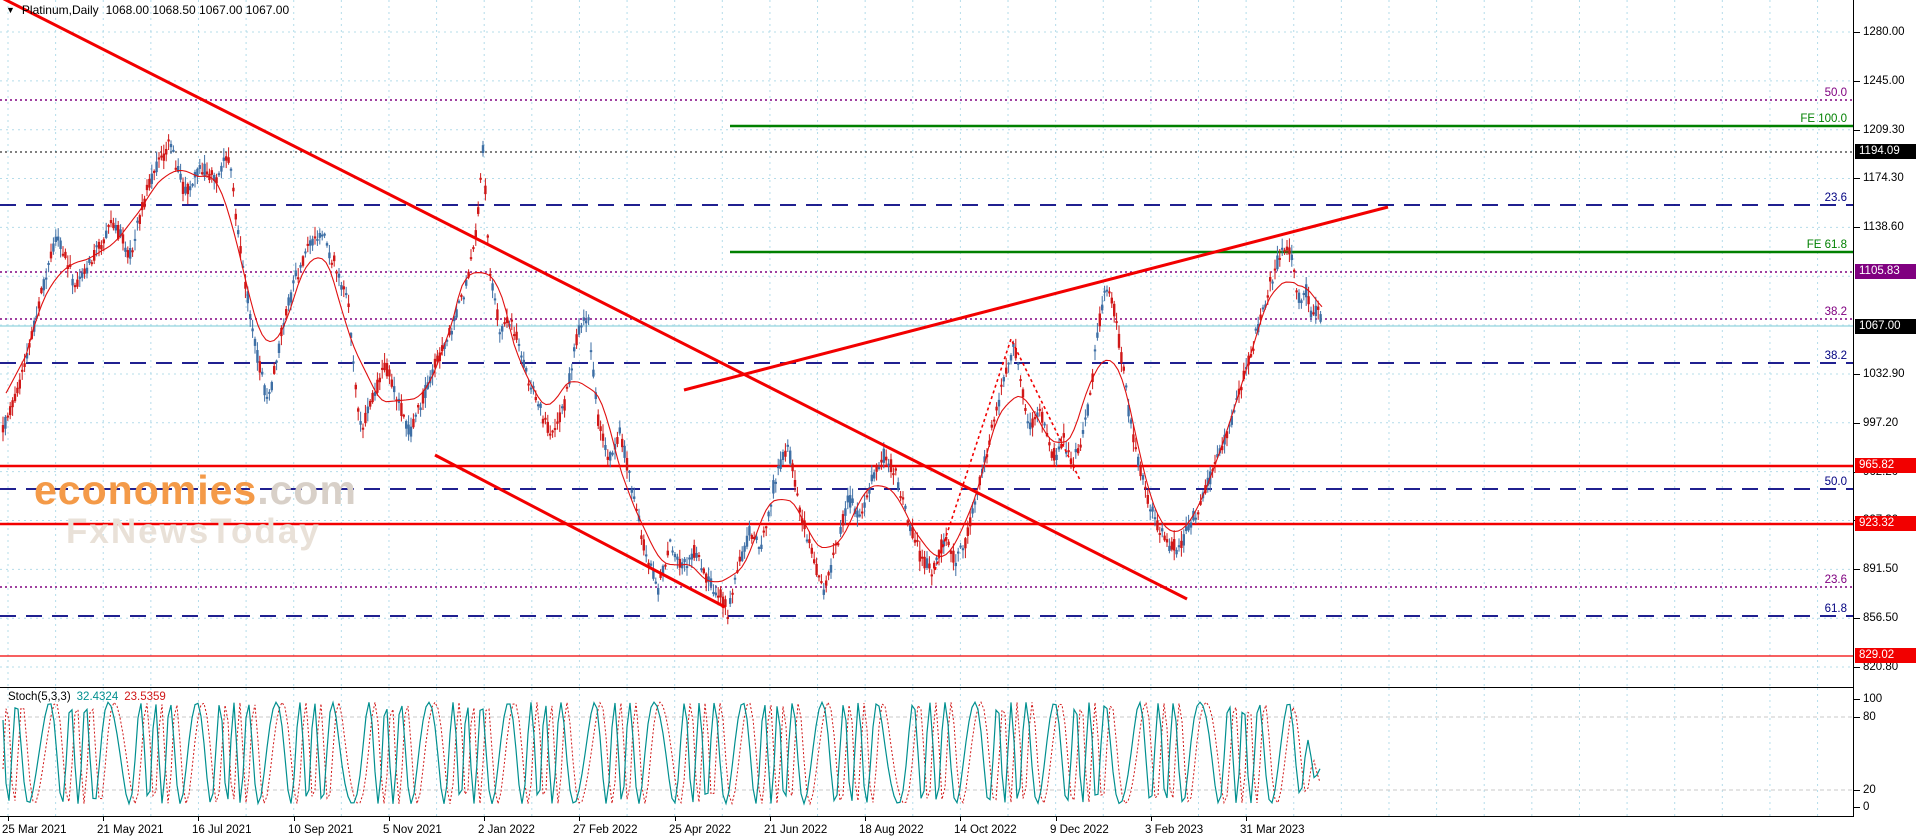 The image size is (1916, 840). What do you see at coordinates (10, 10) in the screenshot?
I see `symbol-dropdown-icon: ▼` at bounding box center [10, 10].